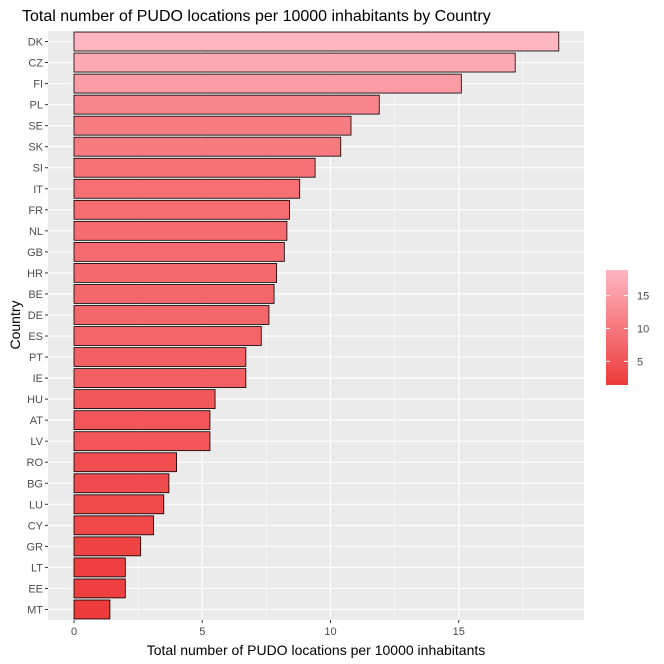 Image resolution: width=664 pixels, height=664 pixels. I want to click on bar-nl, so click(180, 230).